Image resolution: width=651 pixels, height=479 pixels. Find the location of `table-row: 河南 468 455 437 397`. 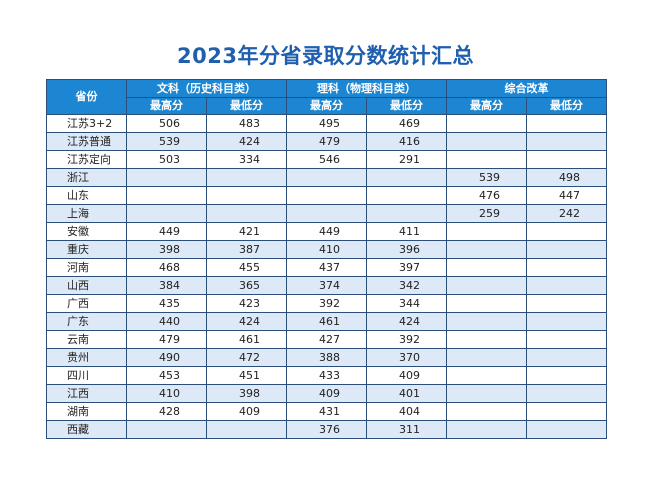

table-row: 河南 468 455 437 397 is located at coordinates (326, 267).